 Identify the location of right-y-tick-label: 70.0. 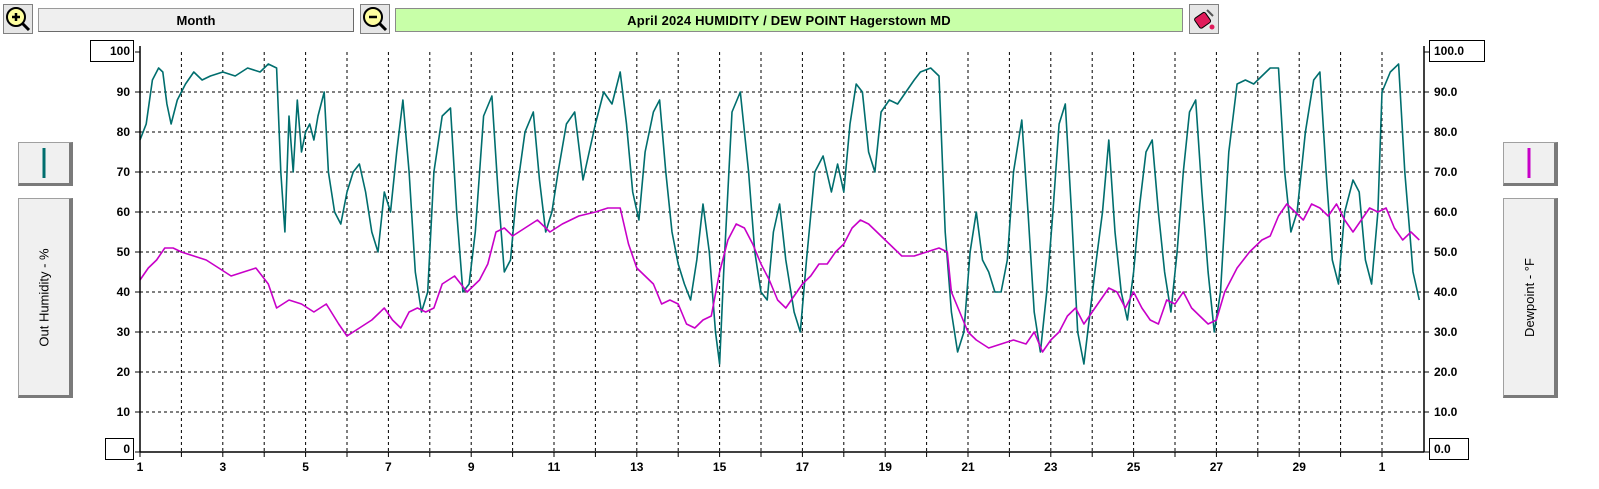
(1446, 172).